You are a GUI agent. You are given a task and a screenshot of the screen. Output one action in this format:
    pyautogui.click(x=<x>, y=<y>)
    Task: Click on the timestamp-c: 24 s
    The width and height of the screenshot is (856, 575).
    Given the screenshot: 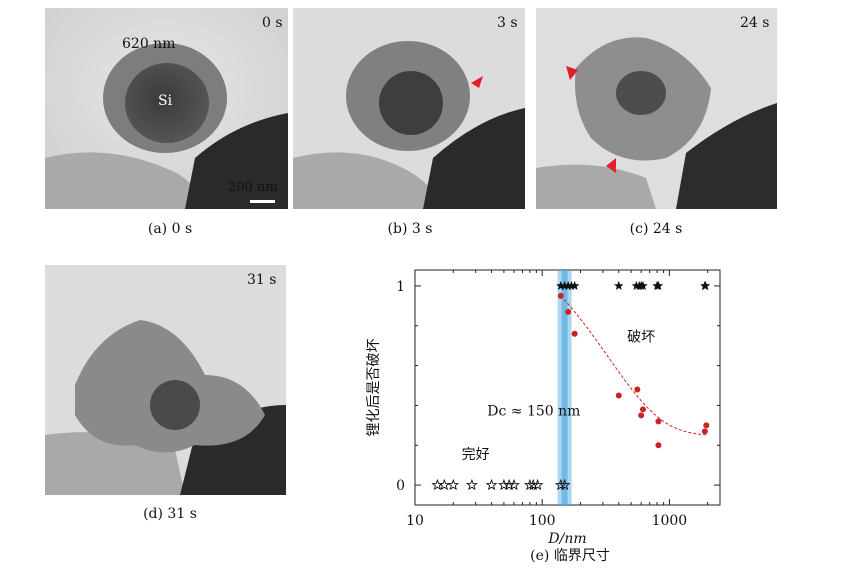 What is the action you would take?
    pyautogui.click(x=755, y=23)
    